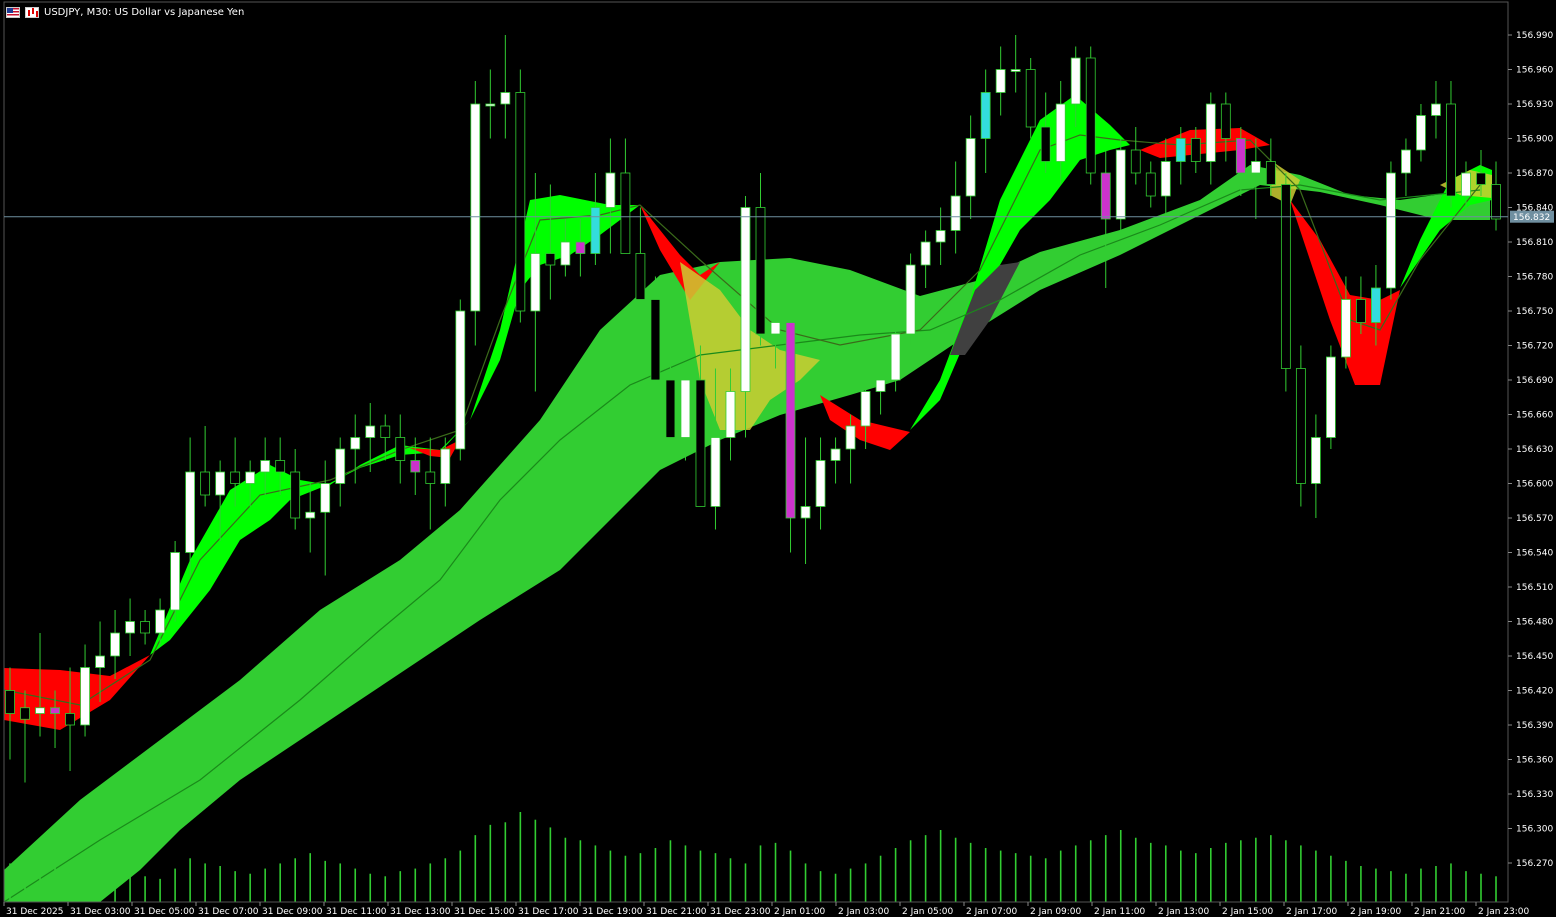 The width and height of the screenshot is (1556, 917). I want to click on y-tick-label: 156.720, so click(1534, 347).